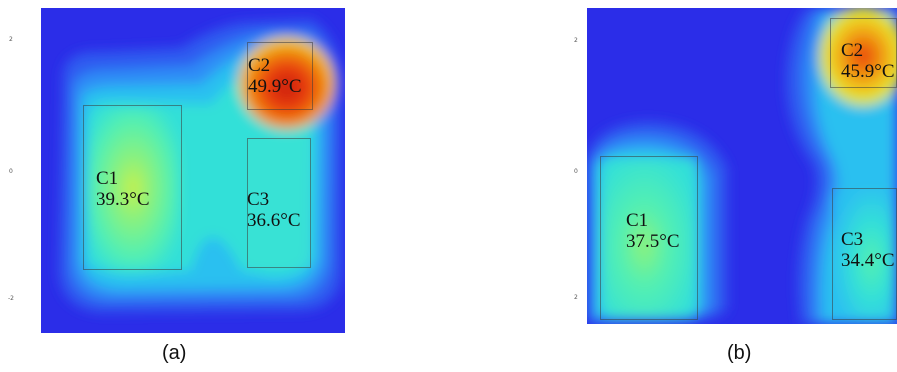 The image size is (897, 372). I want to click on panel-b-ytick-bottom: 2, so click(576, 297).